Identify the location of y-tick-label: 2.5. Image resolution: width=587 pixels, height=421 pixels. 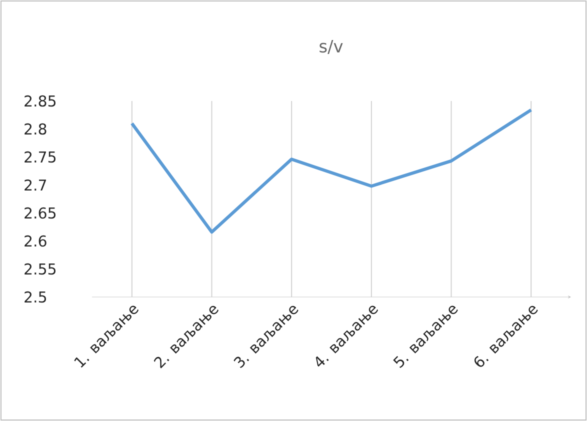
(35, 297).